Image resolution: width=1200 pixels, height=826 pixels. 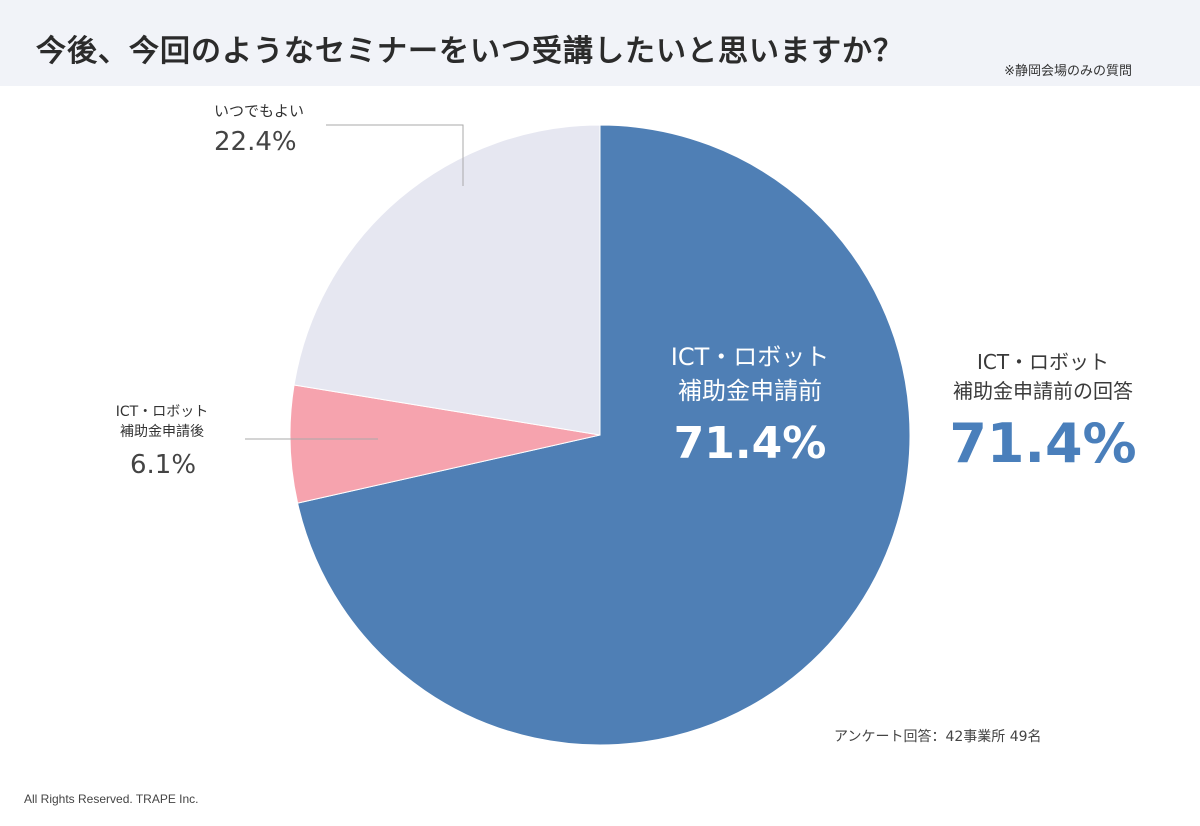 I want to click on leader-line-anytime, so click(x=395, y=155).